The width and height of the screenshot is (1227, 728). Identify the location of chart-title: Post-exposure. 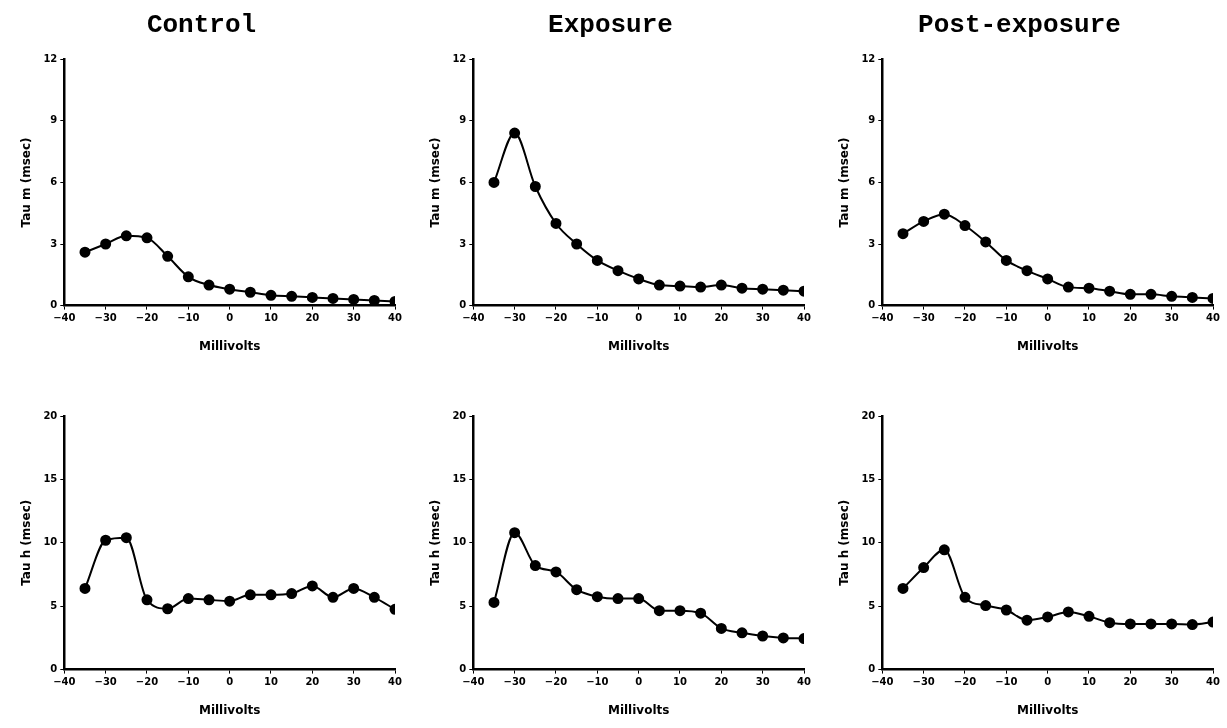
(1019, 25).